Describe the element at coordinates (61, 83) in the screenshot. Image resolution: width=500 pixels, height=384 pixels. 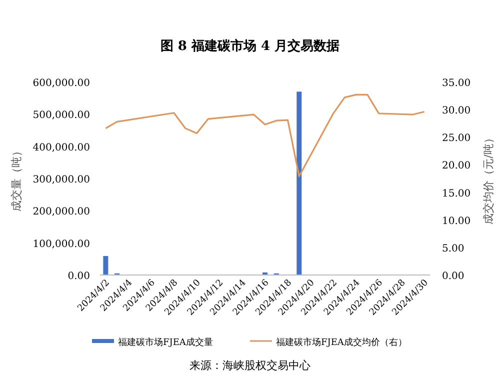
I see `y-tick-label: 600,000.00` at that location.